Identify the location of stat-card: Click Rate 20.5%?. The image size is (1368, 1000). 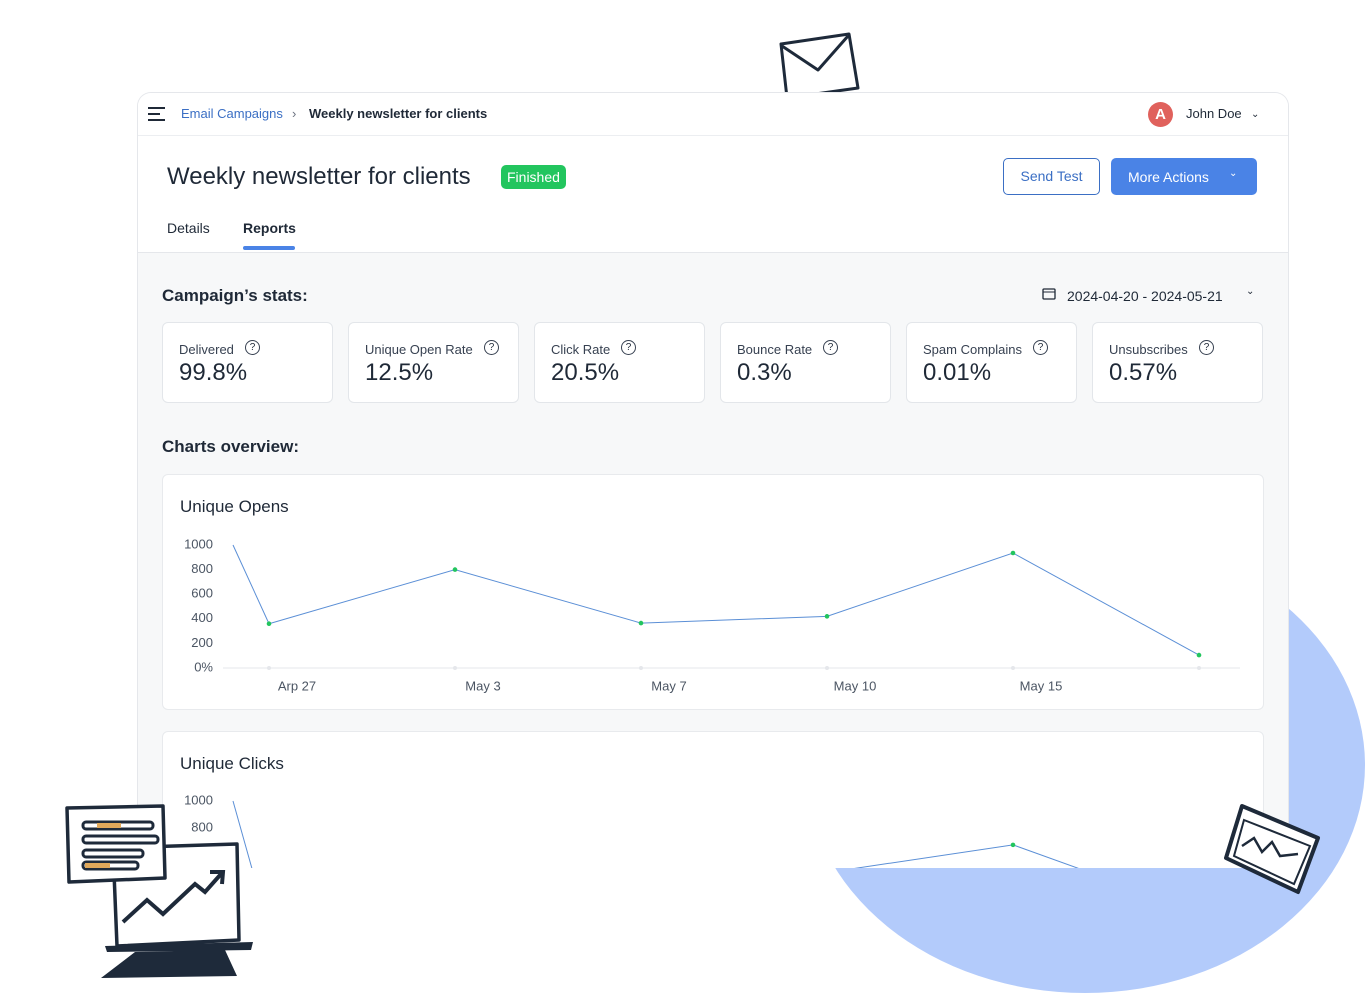
(619, 362).